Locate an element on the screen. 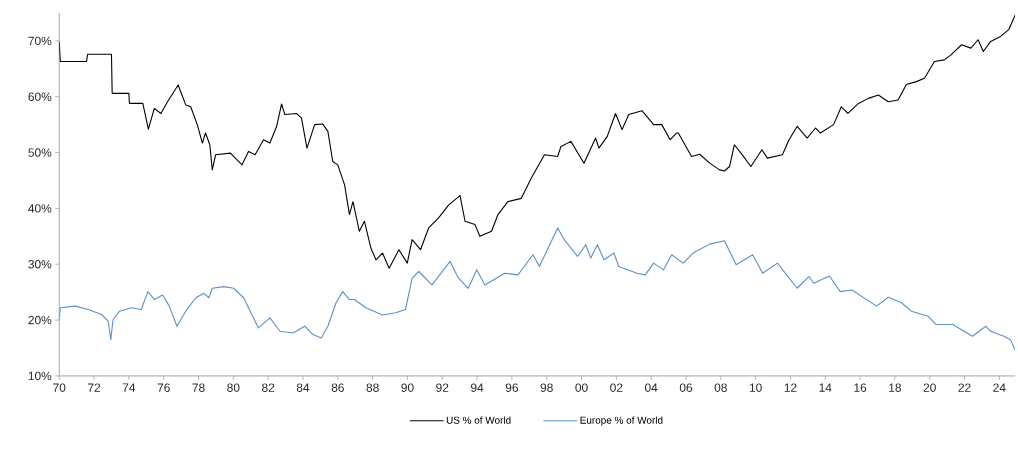 This screenshot has width=1018, height=451. x-tick-label: 18 is located at coordinates (895, 388).